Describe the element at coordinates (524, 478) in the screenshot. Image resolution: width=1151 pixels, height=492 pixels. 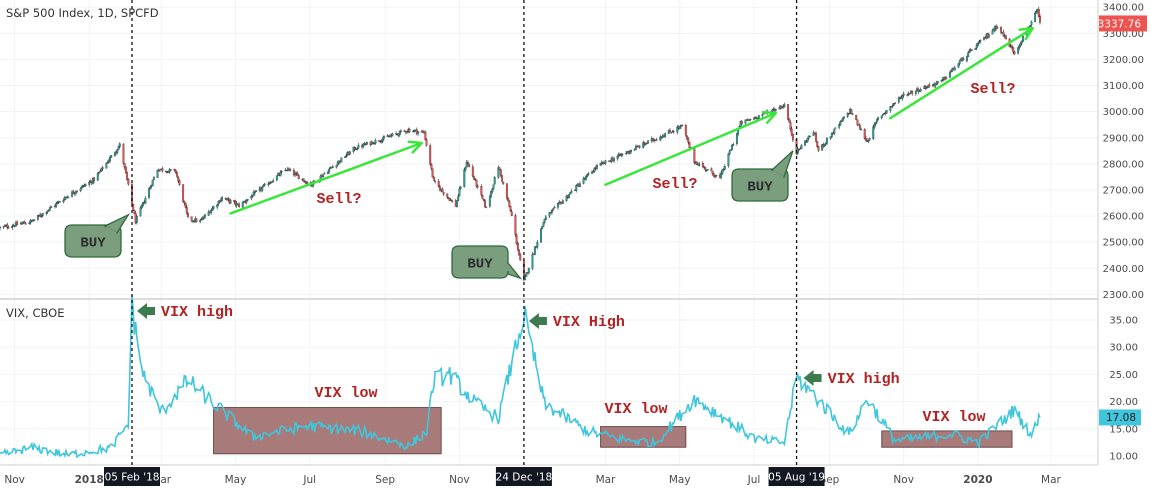
I see `event-marker-label: 24 Dec '18` at that location.